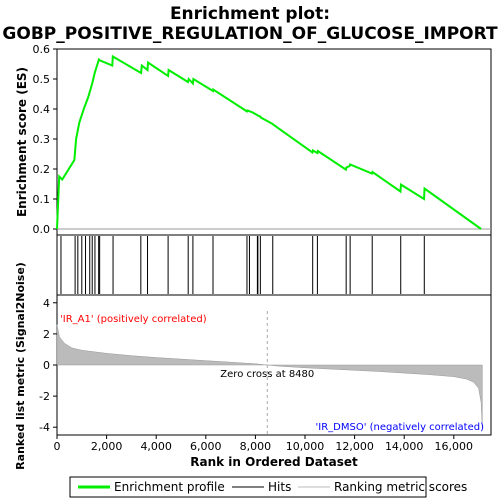 This screenshot has width=500, height=500. Describe the element at coordinates (156, 446) in the screenshot. I see `x-tick-label: 4,000` at that location.